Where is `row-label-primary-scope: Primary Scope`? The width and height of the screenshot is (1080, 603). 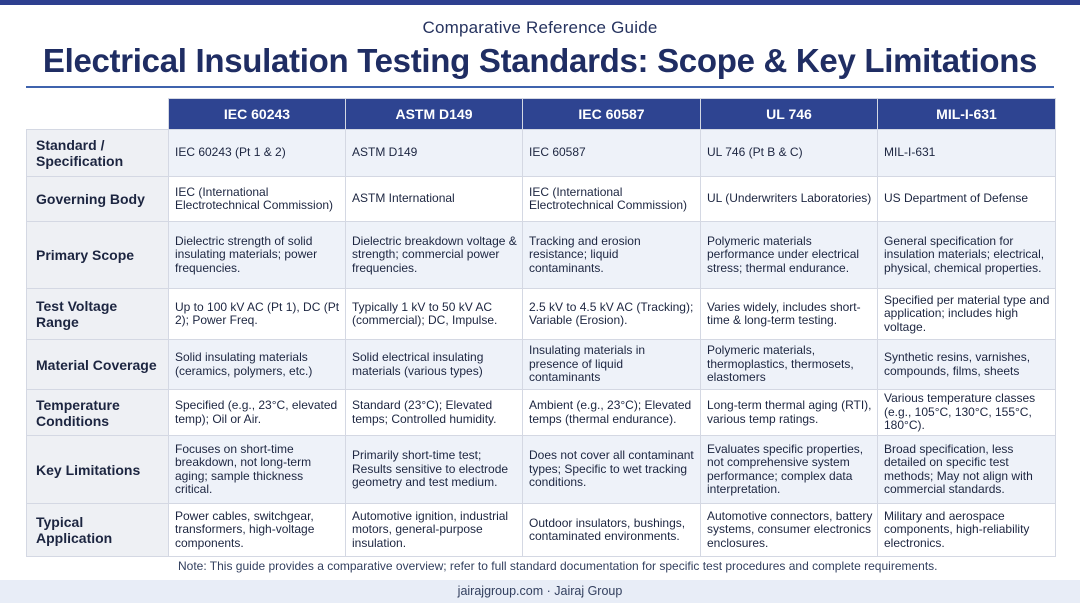 row-label-primary-scope: Primary Scope is located at coordinates (97, 255).